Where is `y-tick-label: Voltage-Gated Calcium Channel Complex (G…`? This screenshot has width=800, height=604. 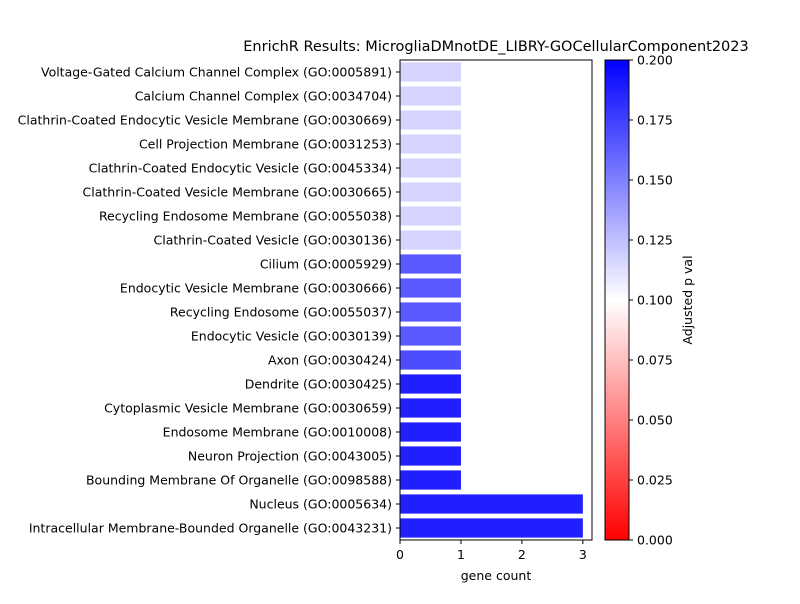 y-tick-label: Voltage-Gated Calcium Channel Complex (G… is located at coordinates (216, 72).